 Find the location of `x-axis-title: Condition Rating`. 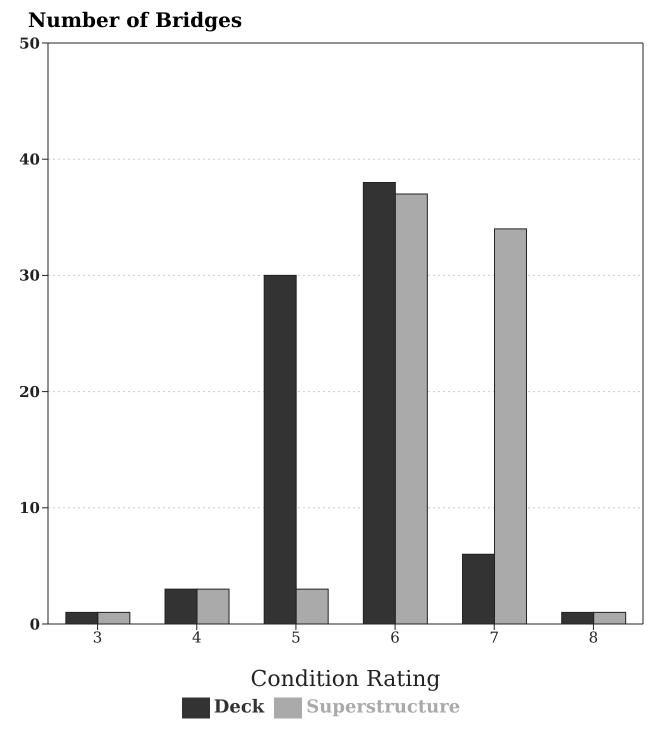

x-axis-title: Condition Rating is located at coordinates (345, 679).